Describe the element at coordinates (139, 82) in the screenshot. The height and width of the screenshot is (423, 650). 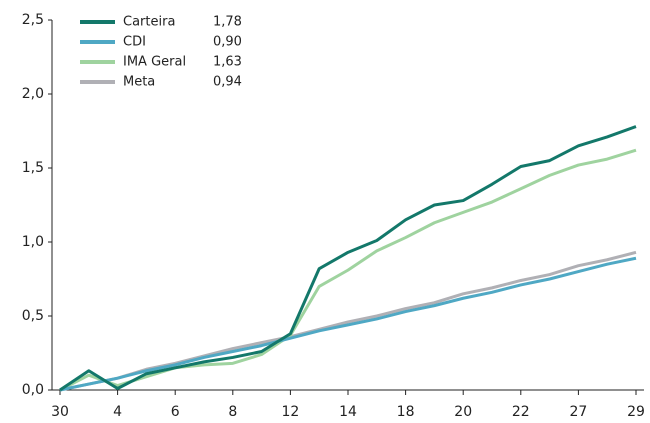
I see `legend-label: Meta` at that location.